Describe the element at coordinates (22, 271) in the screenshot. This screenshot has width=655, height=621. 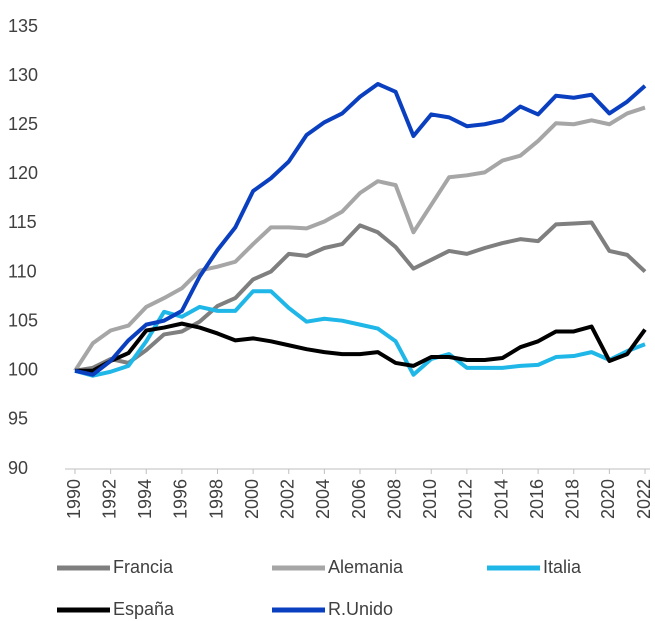
I see `y-tick-label: 110` at that location.